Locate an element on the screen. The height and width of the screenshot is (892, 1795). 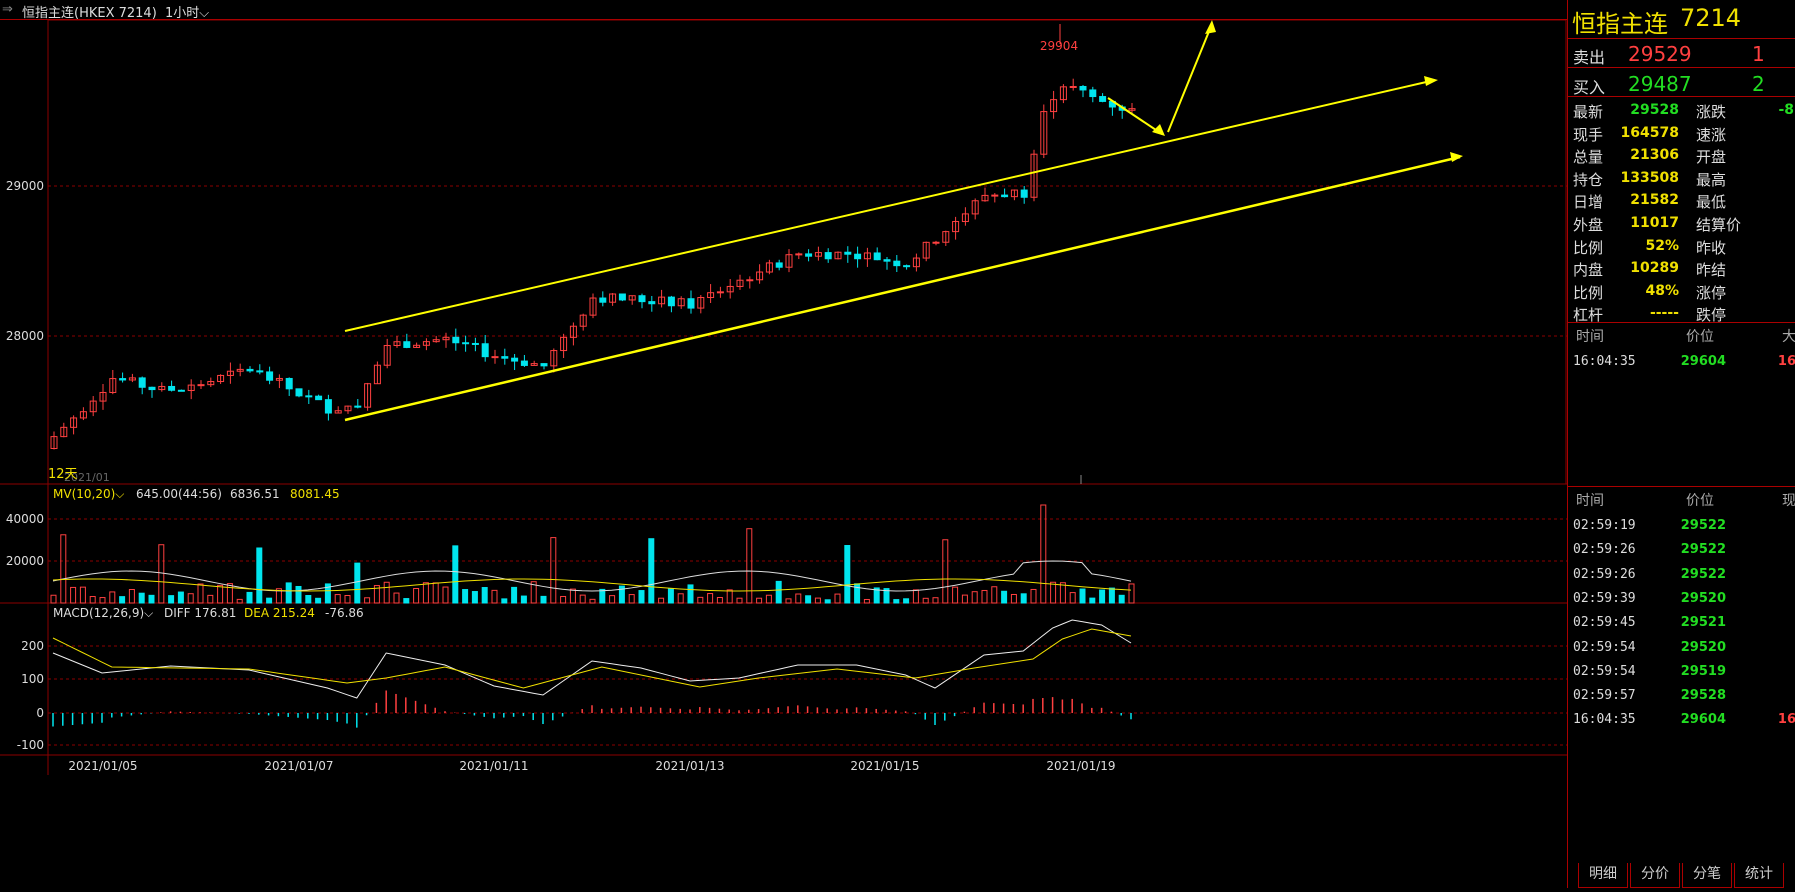
tick-row: 02:59:54 29520 is located at coordinates (1681, 653).